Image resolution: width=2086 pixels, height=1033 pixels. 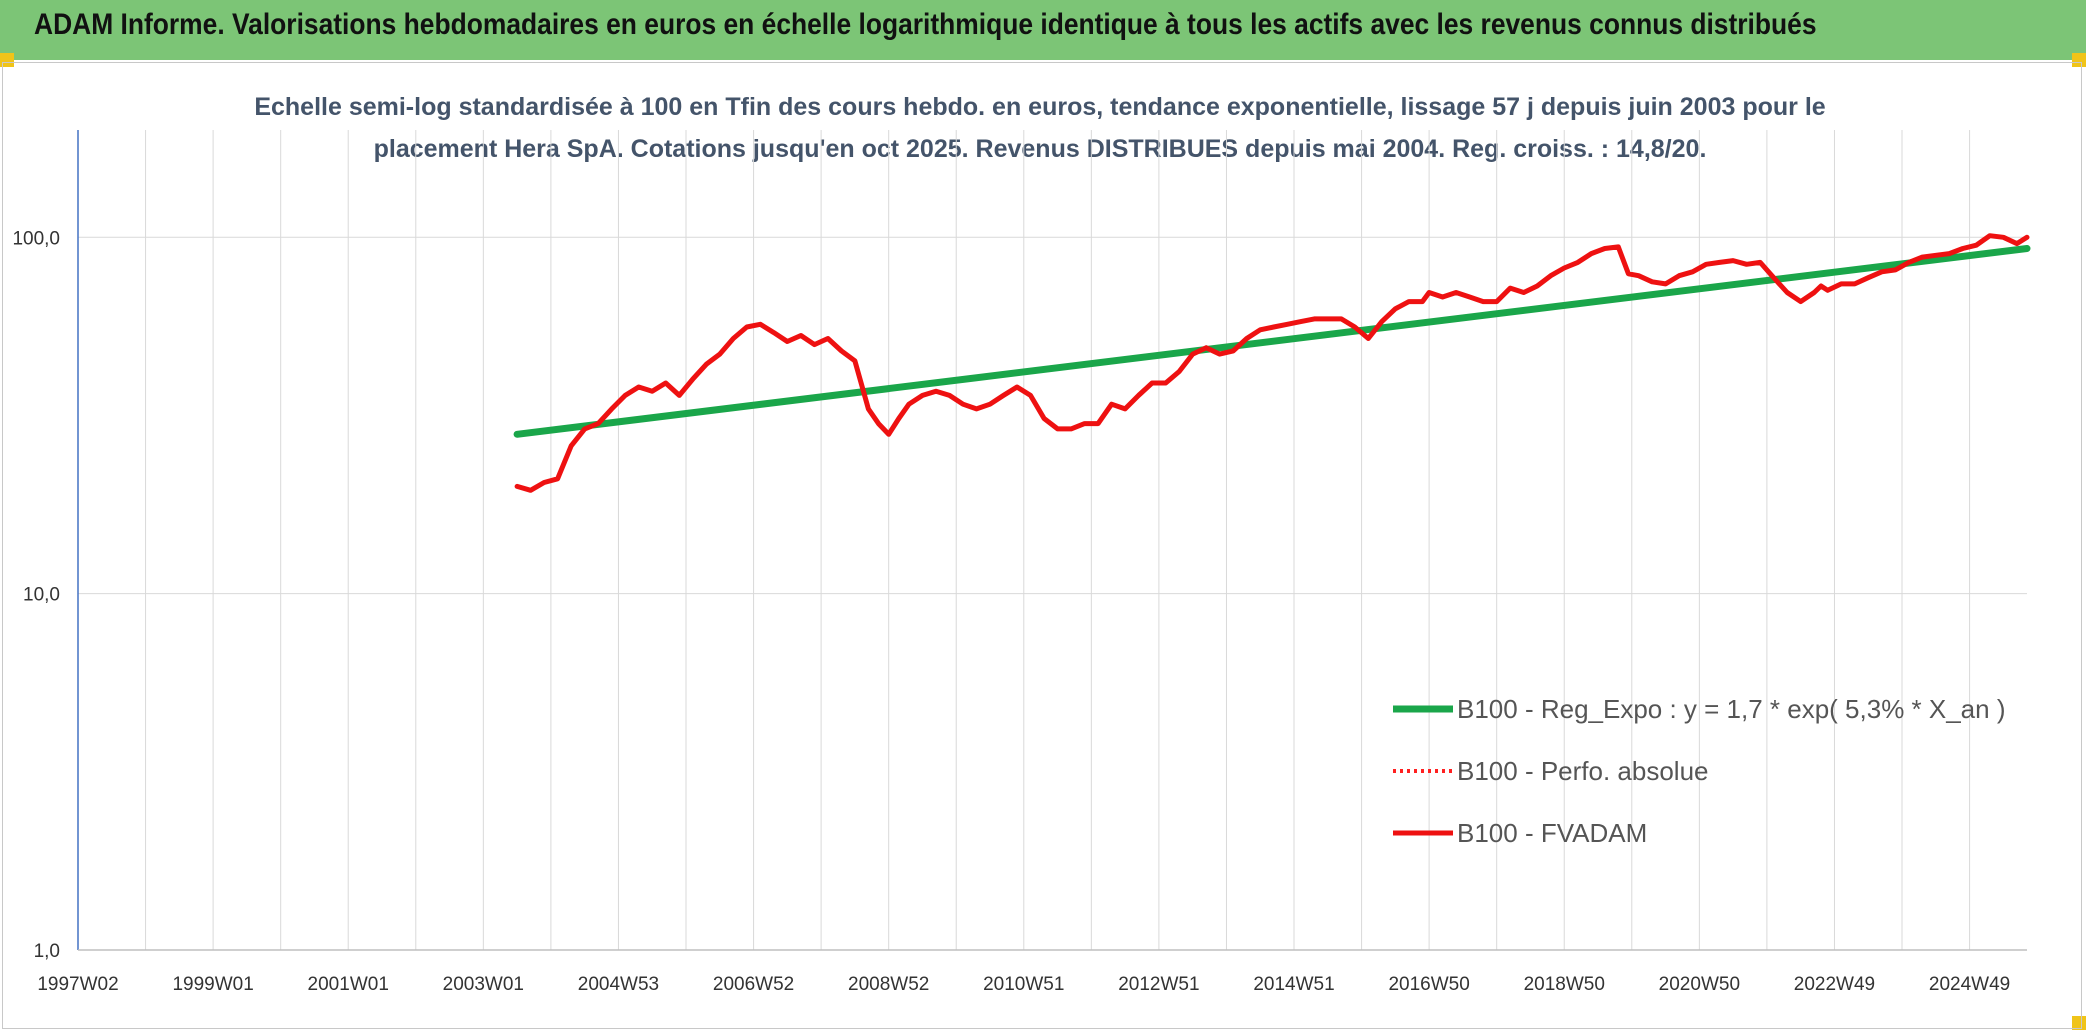 What do you see at coordinates (1428, 984) in the screenshot?
I see `x-tick-label: 2016W50` at bounding box center [1428, 984].